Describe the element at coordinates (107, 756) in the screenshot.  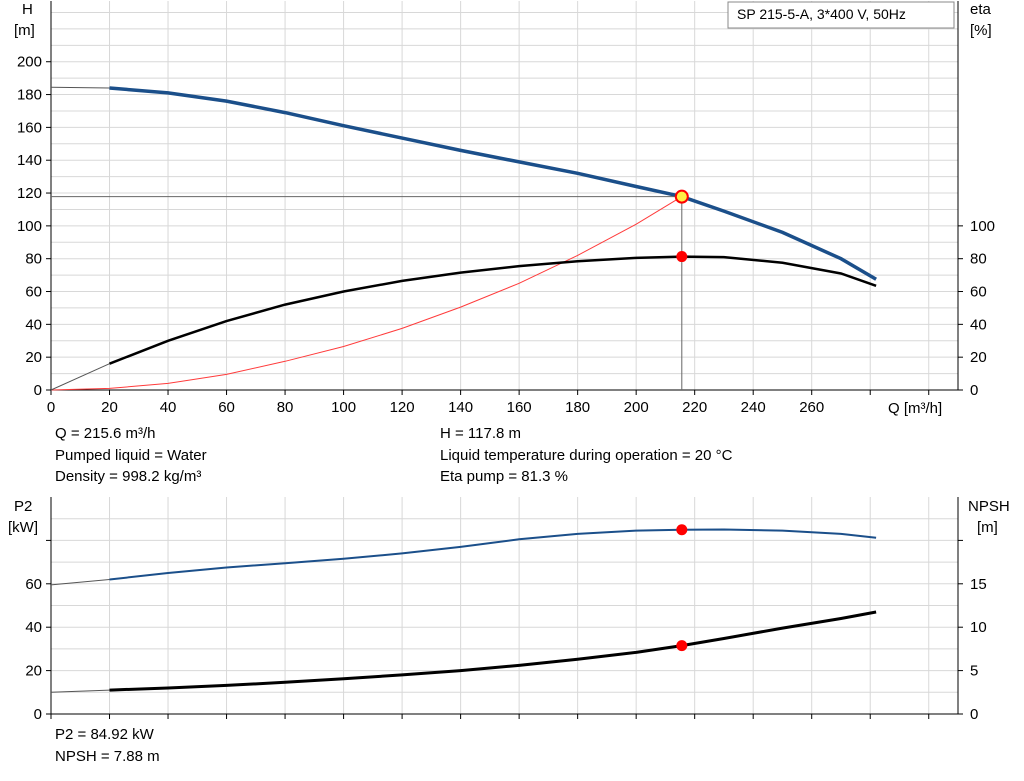
I see `npsh-readout: NPSH = 7.88 m` at that location.